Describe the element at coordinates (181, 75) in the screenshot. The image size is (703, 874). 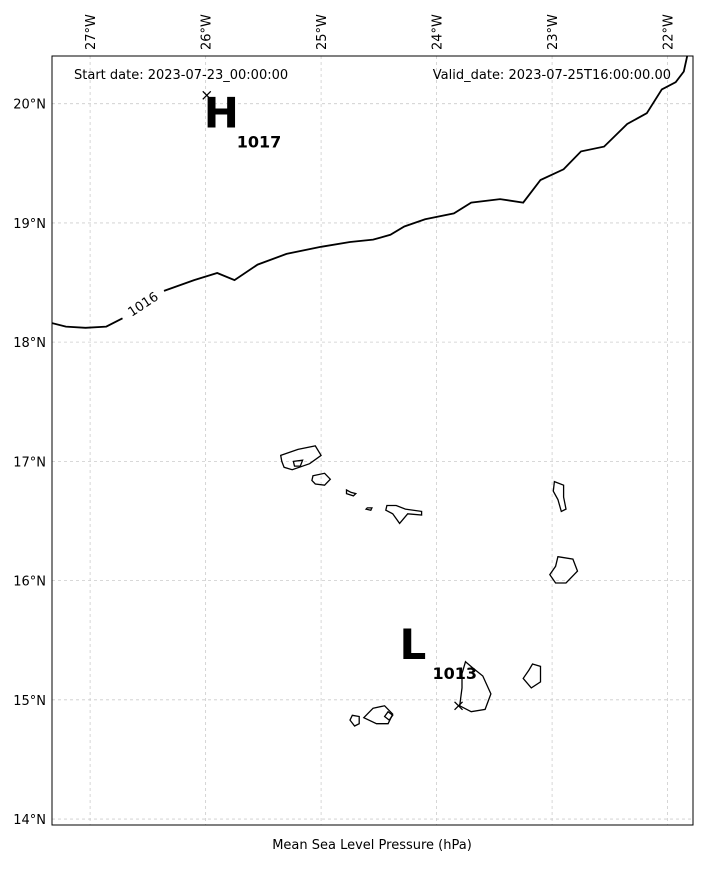
I see `start-date-label: Start date: 2023-07-23_00:00:00` at that location.